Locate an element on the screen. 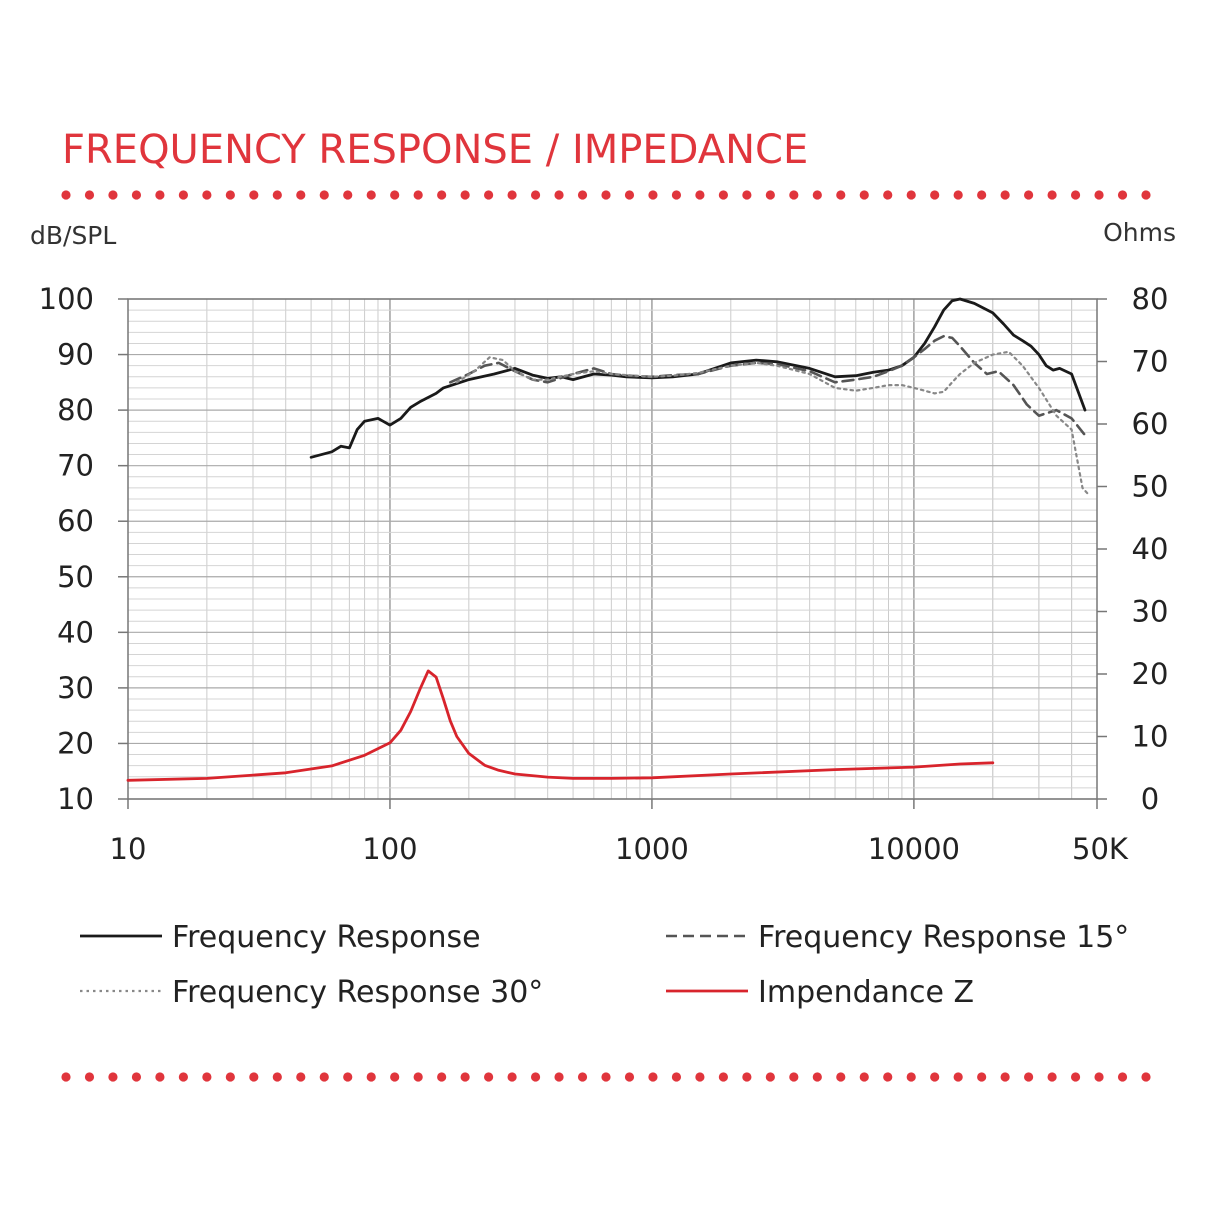 This screenshot has width=1214, height=1214. x-tick-label: 50K is located at coordinates (1100, 849).